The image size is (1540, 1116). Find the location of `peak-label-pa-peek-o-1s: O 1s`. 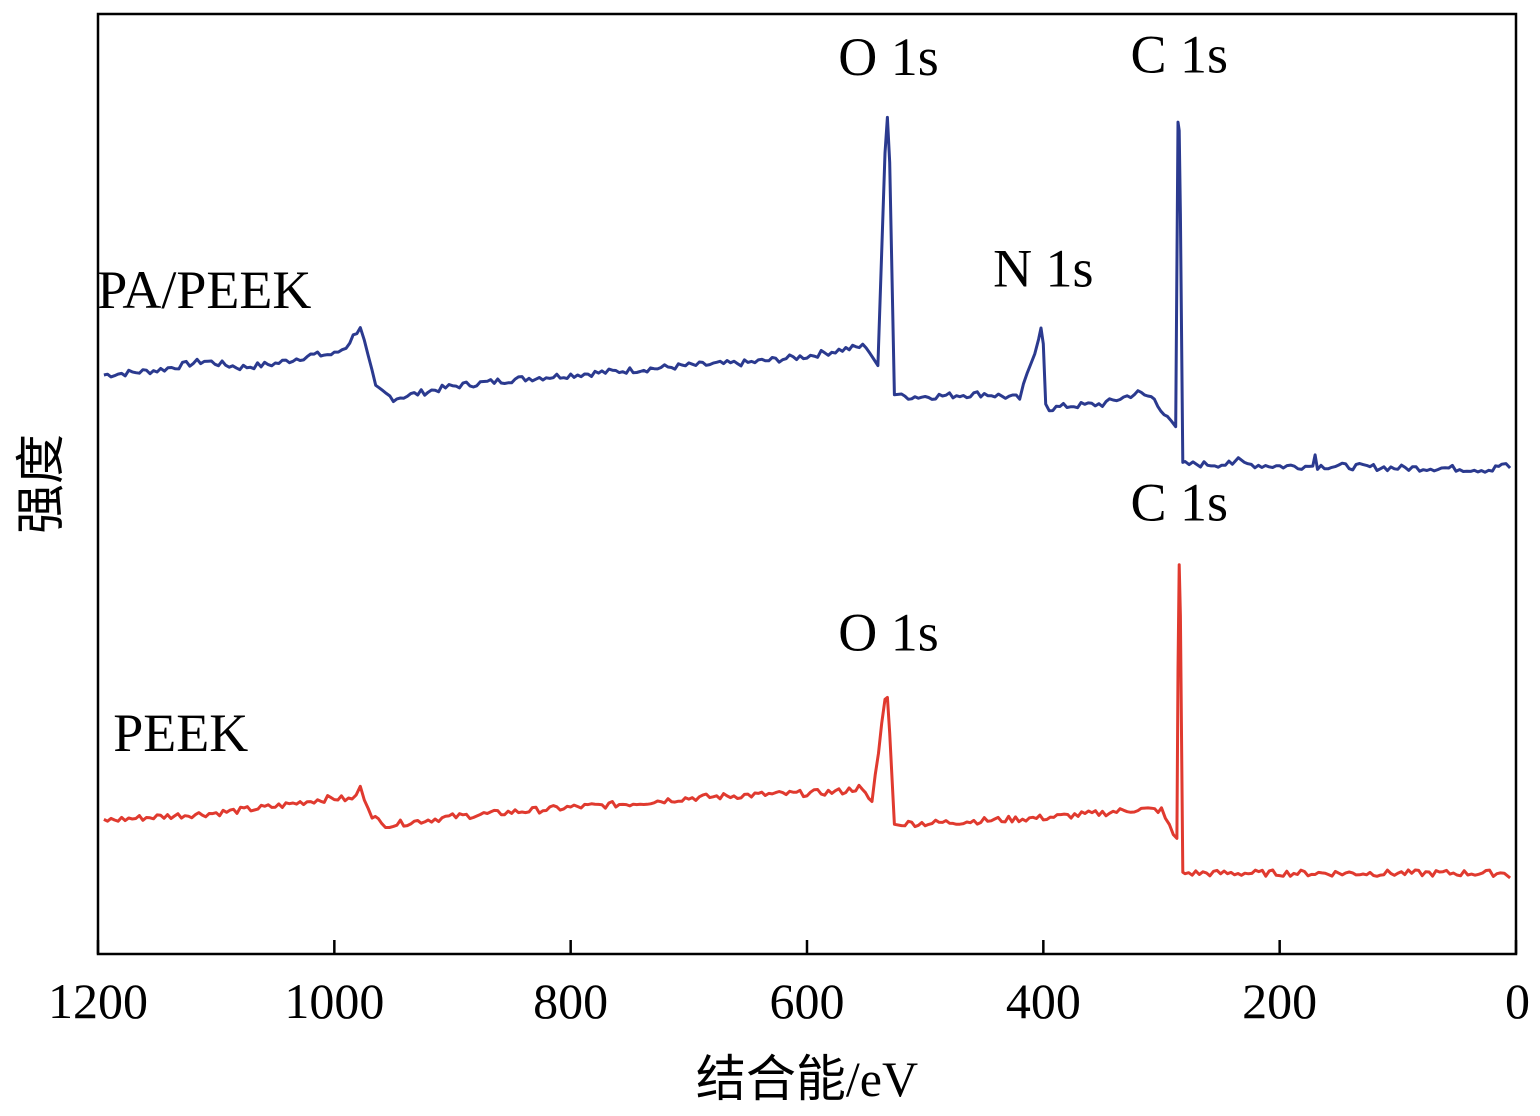

peak-label-pa-peek-o-1s: O 1s is located at coordinates (888, 57).